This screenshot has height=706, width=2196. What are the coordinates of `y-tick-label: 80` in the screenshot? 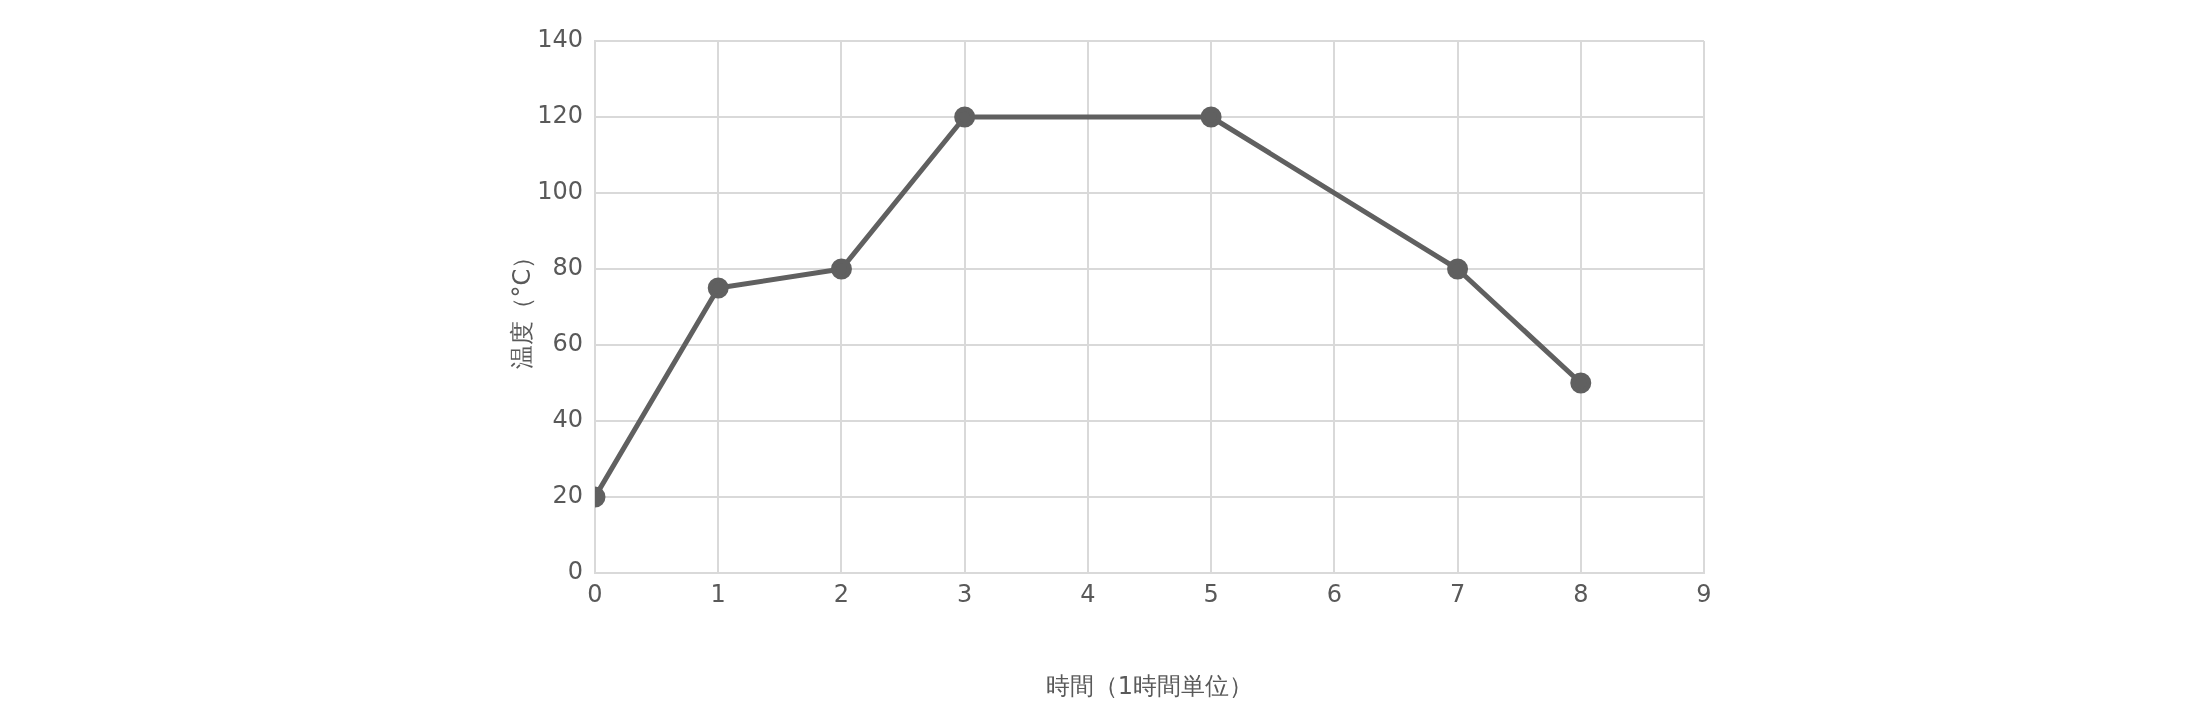 It's located at (567, 267).